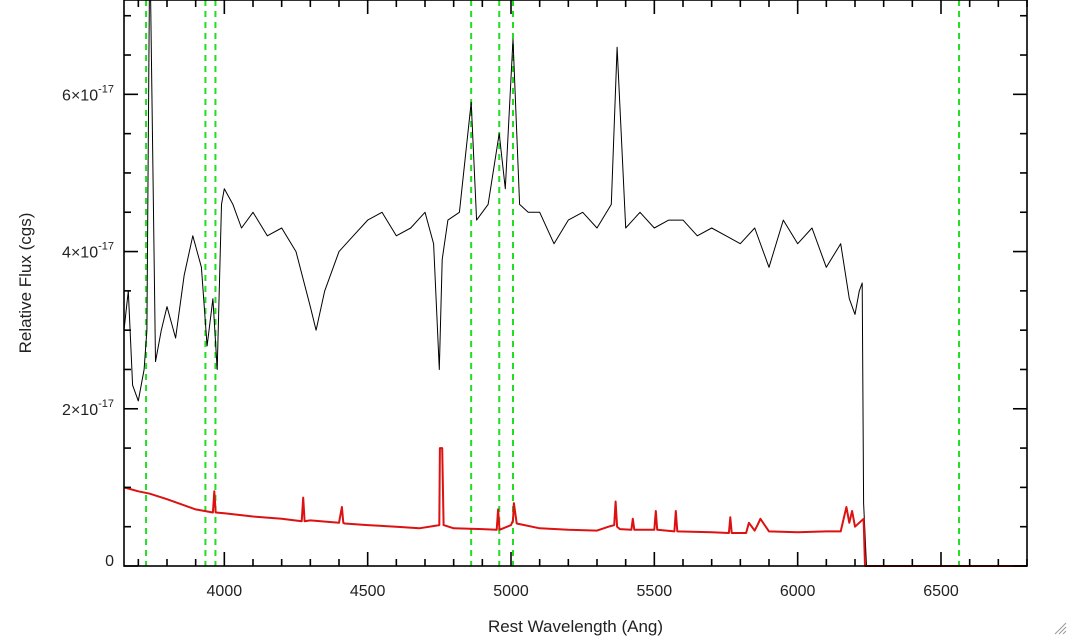  Describe the element at coordinates (88, 408) in the screenshot. I see `y-tick-label: 2×10⁻¹⁷` at that location.